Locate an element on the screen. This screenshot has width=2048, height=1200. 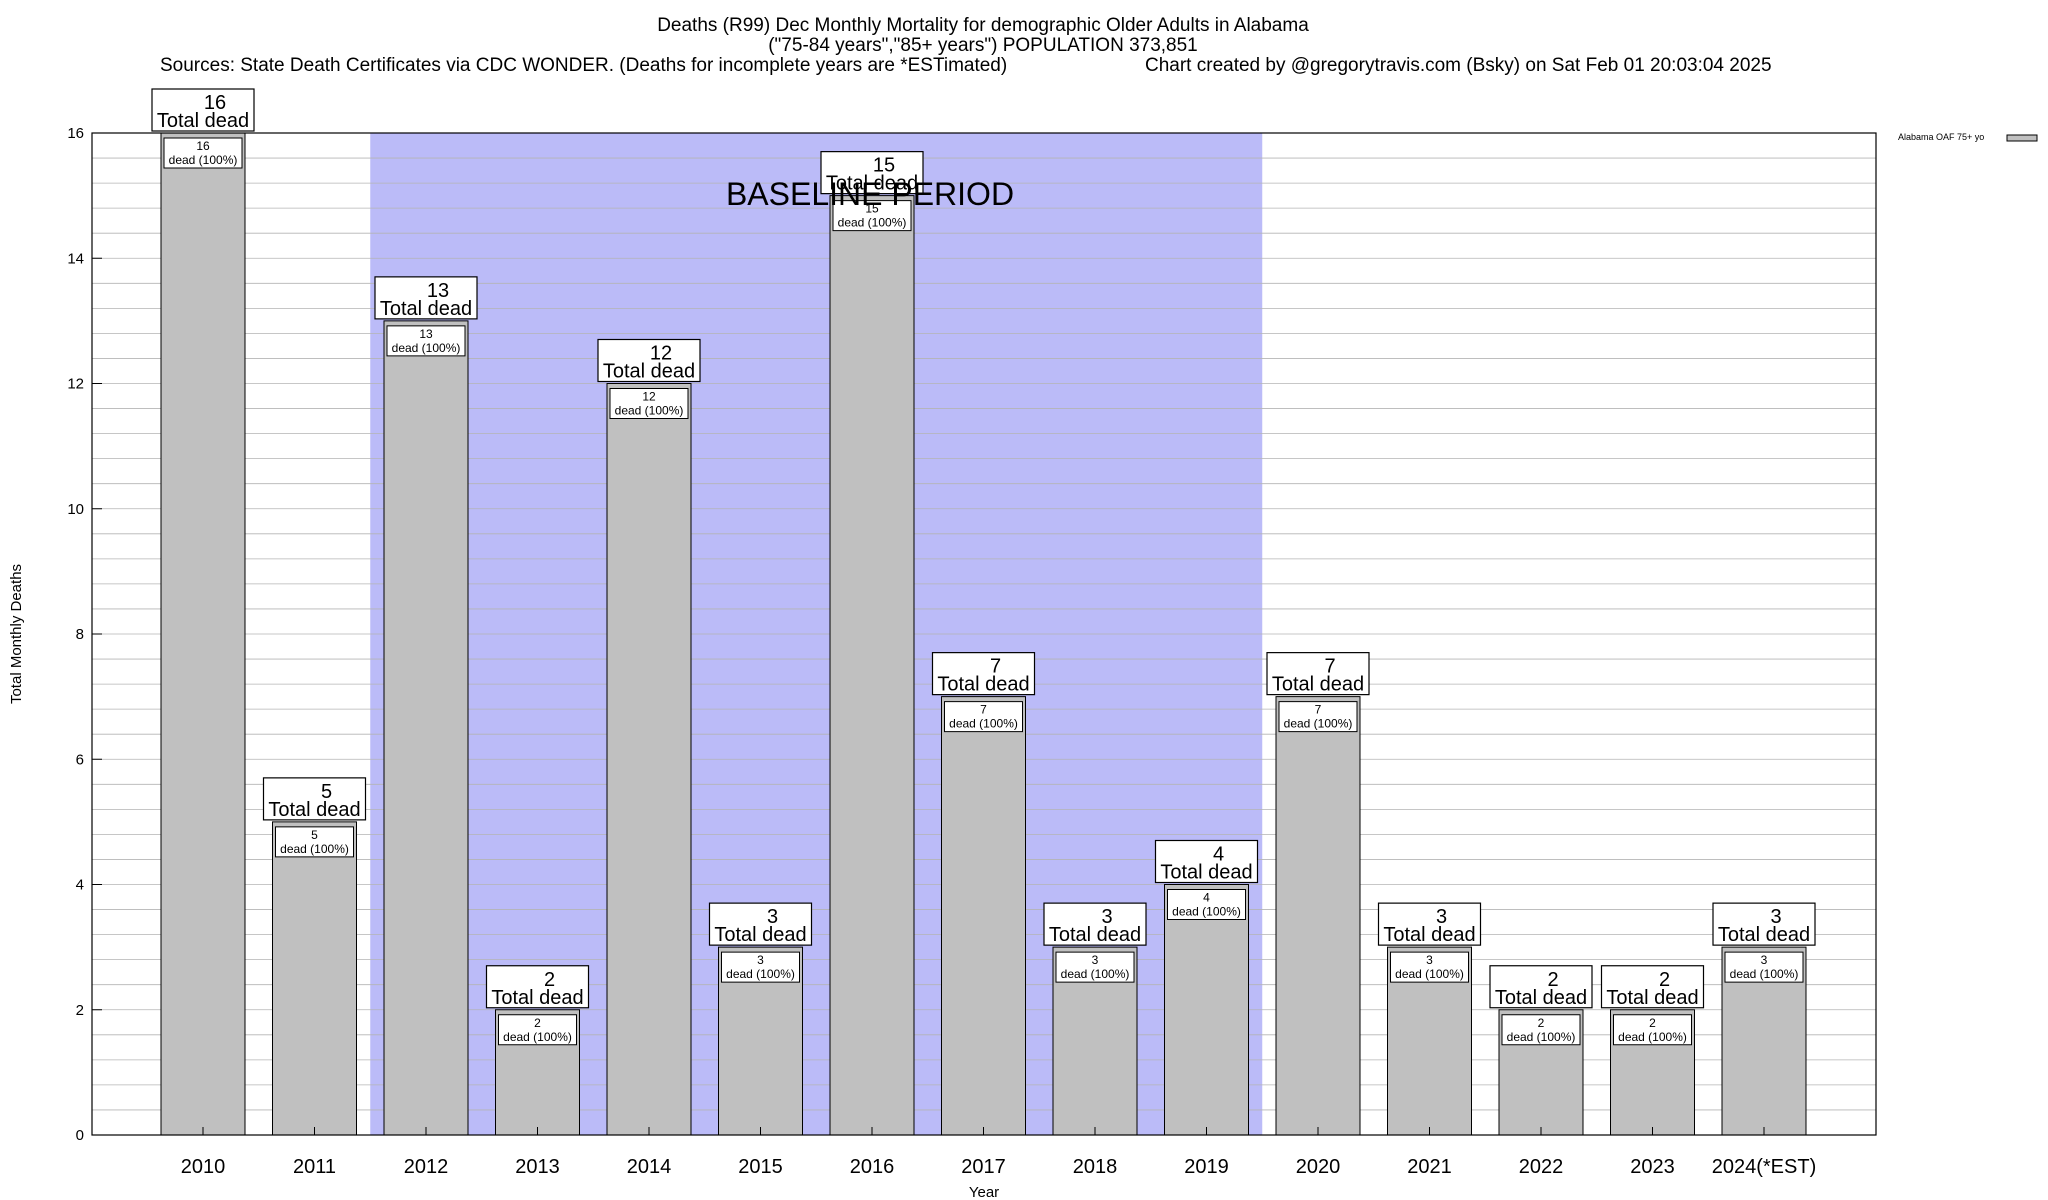
x-tick-label-2023: 2023 is located at coordinates (1652, 1167).